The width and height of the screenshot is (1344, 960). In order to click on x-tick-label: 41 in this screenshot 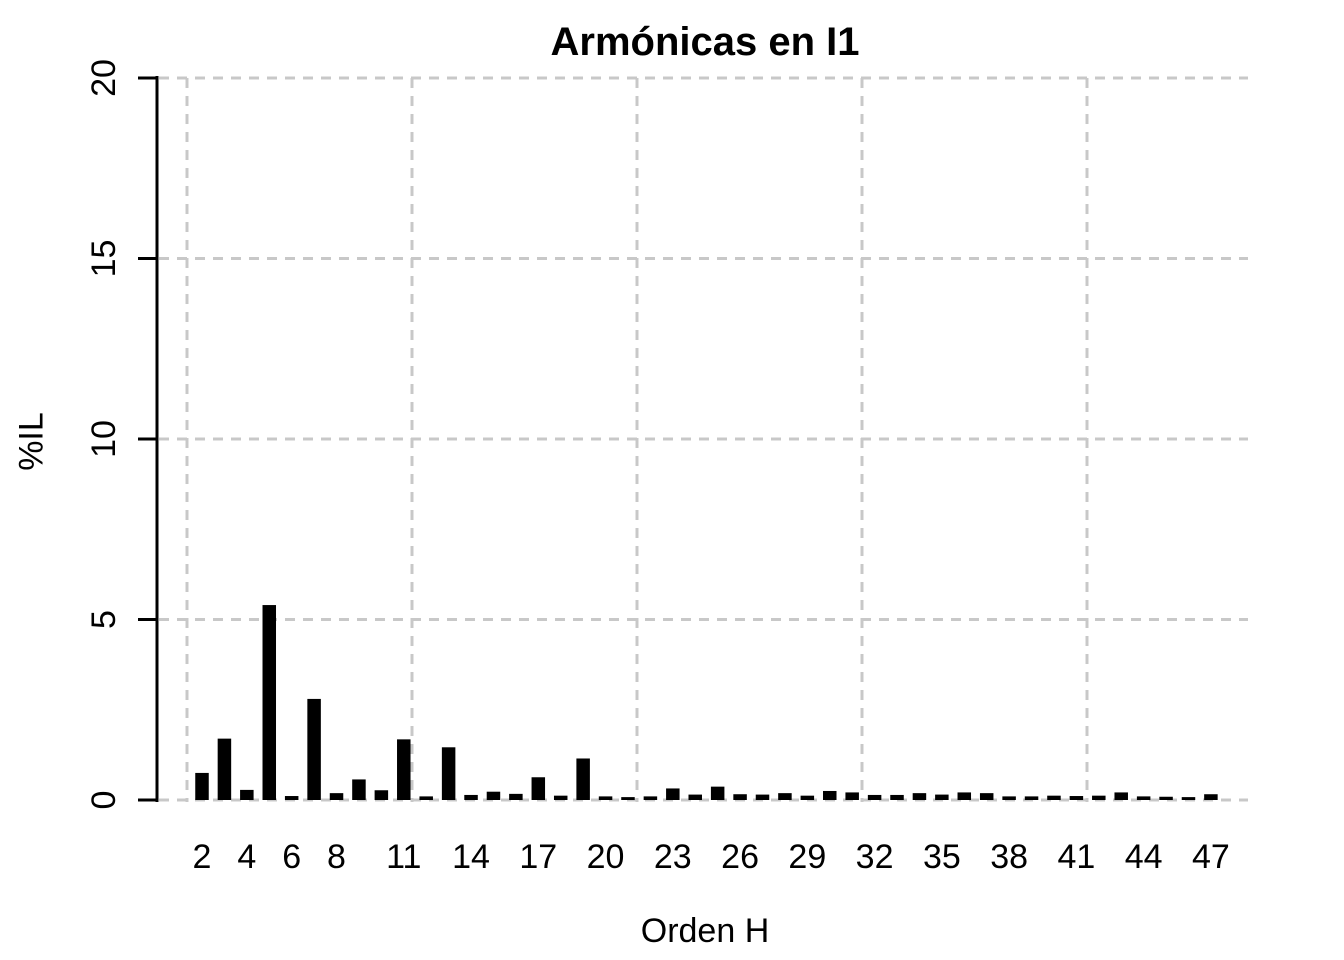, I will do `click(1076, 857)`.